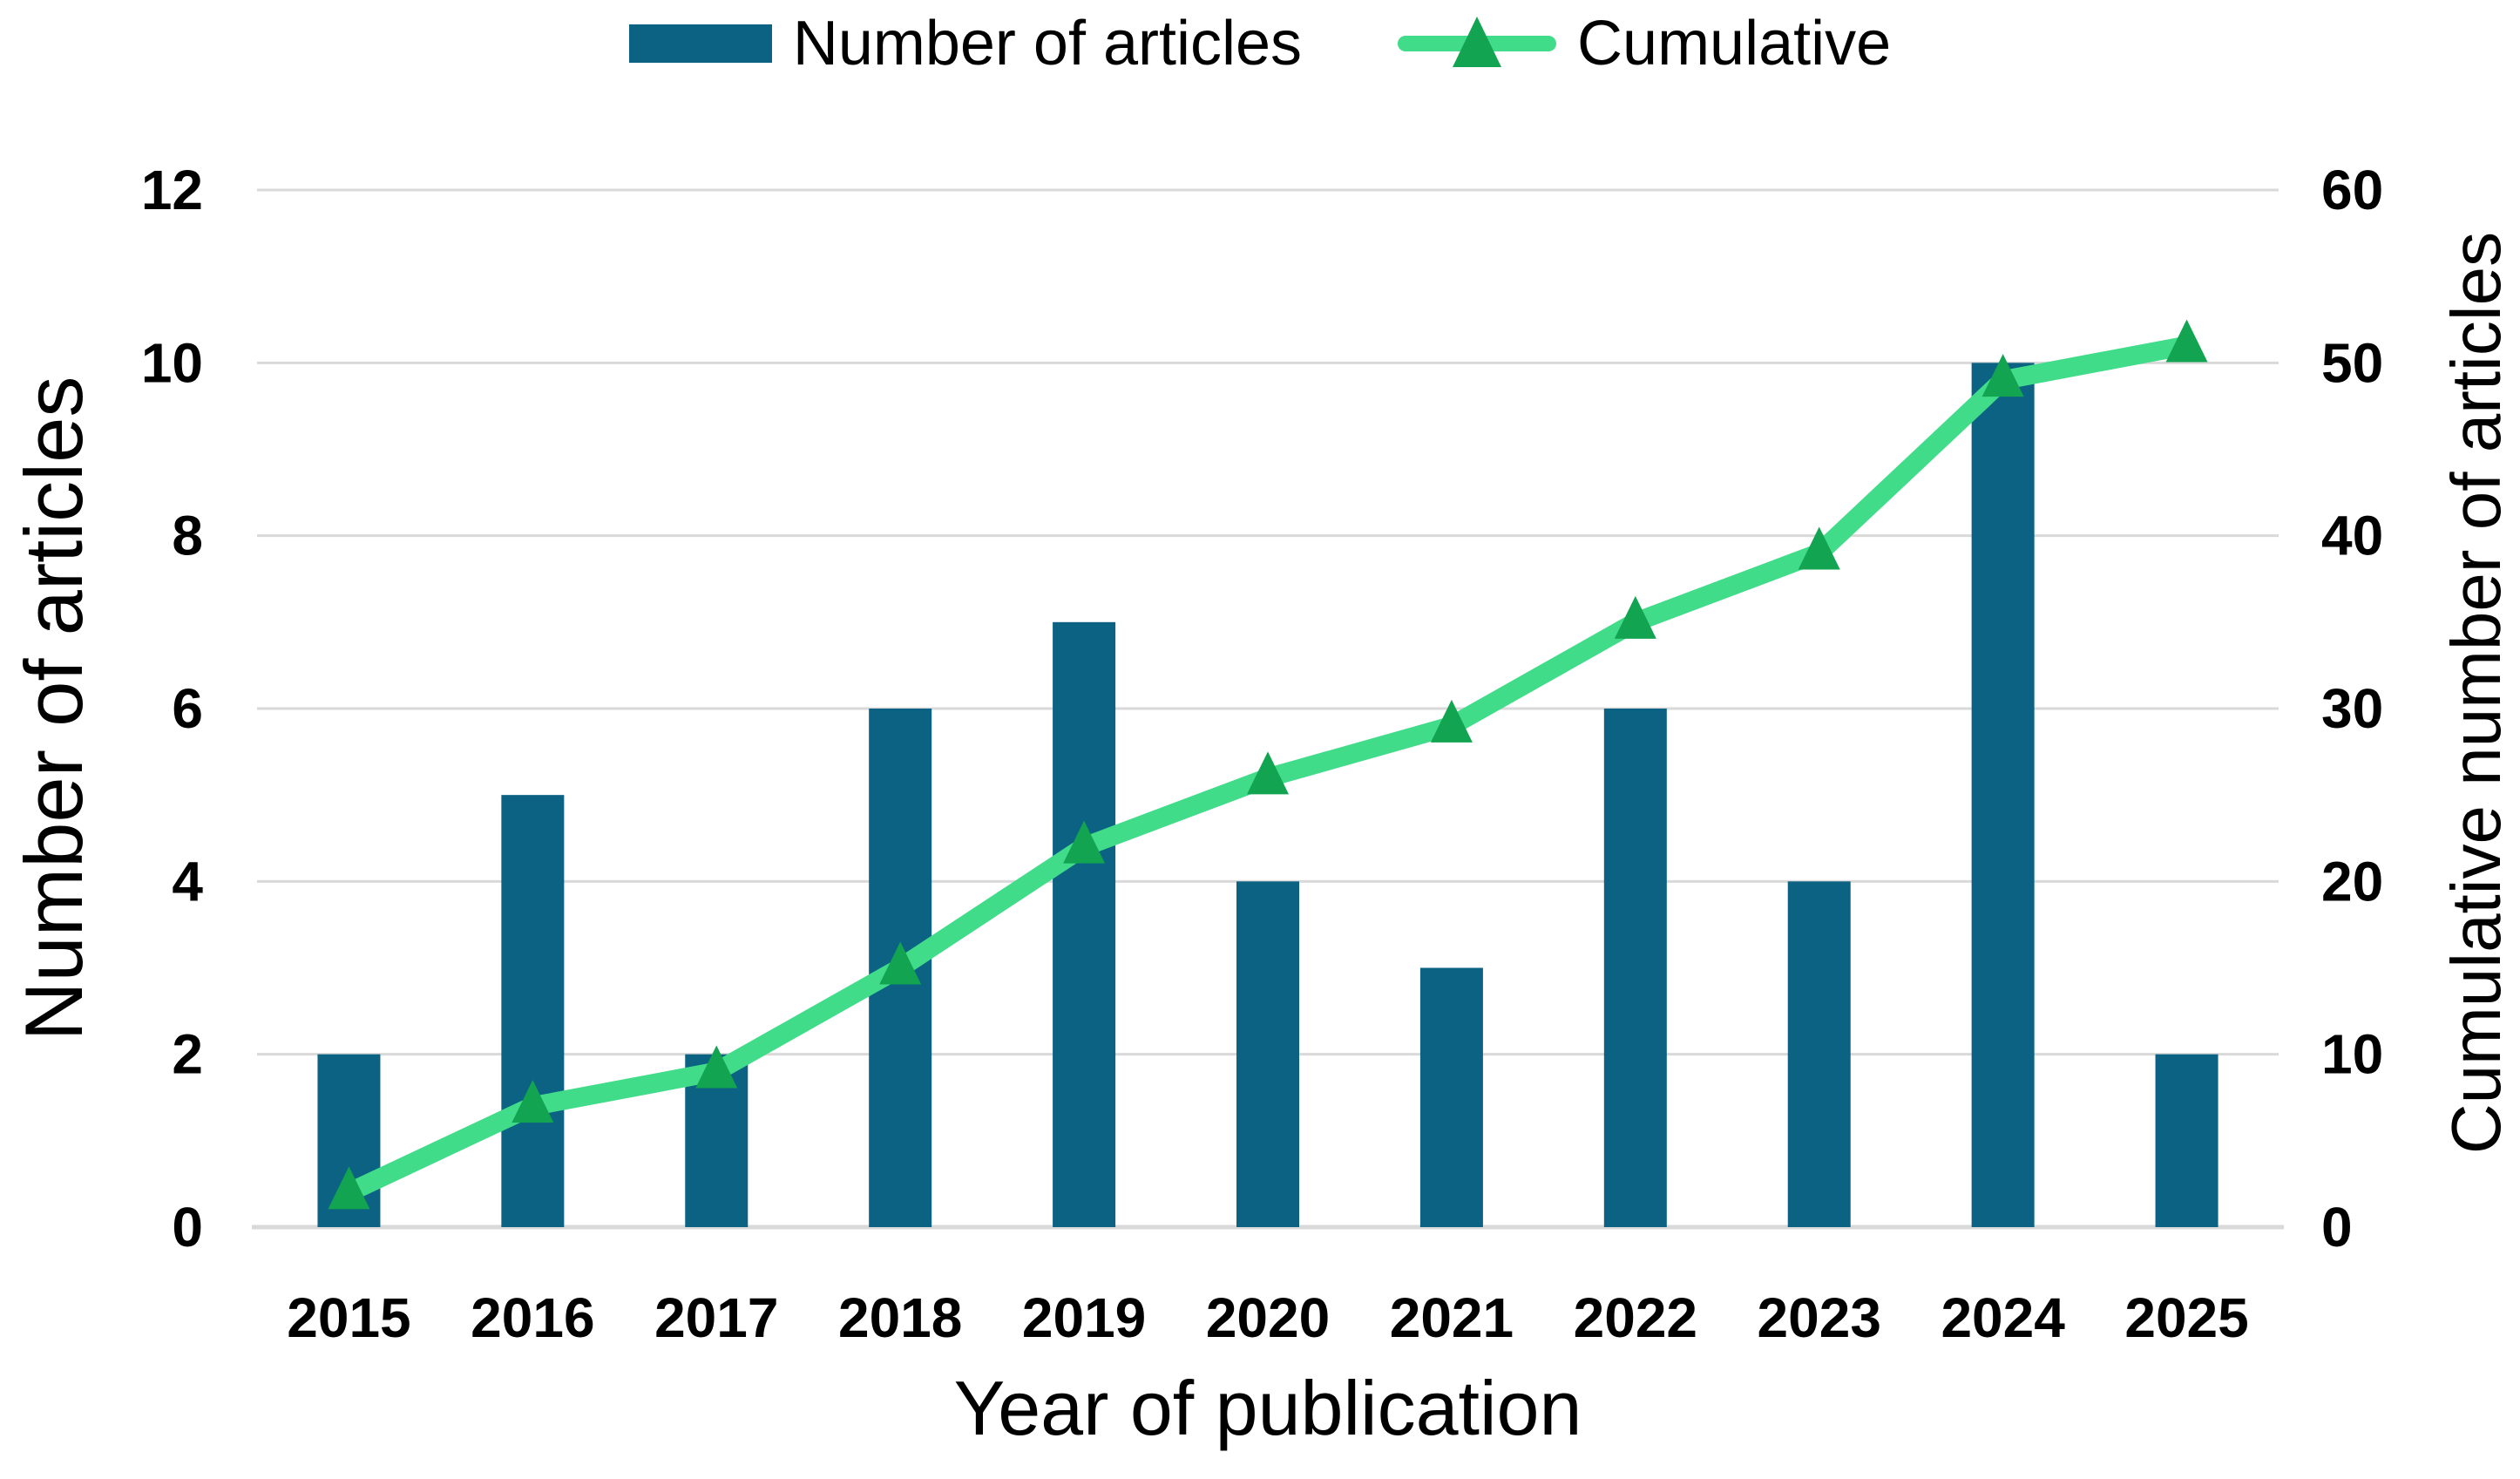  I want to click on x-tick-2023: 2023, so click(1819, 1318).